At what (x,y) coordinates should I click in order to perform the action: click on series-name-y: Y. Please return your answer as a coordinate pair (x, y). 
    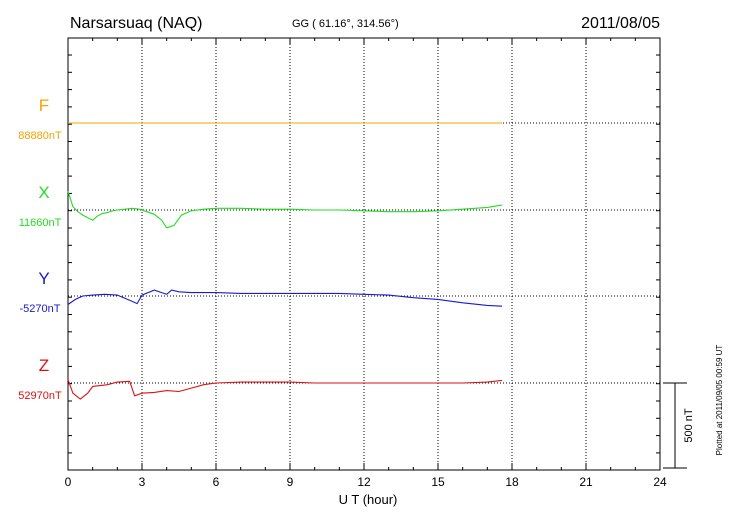
    Looking at the image, I should click on (43, 278).